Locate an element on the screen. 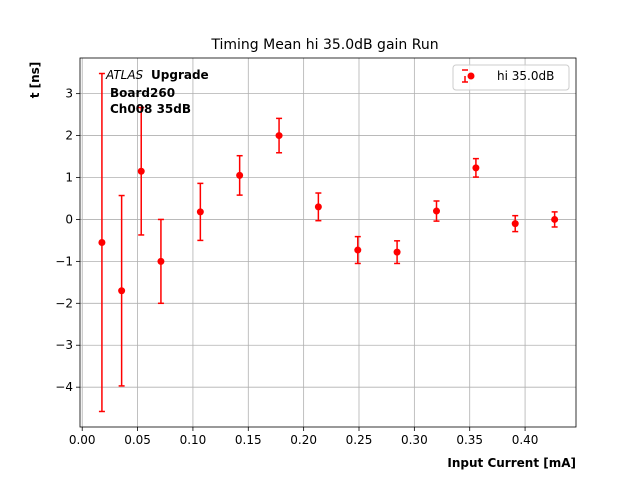  y-tick-label: −2 is located at coordinates (64, 303).